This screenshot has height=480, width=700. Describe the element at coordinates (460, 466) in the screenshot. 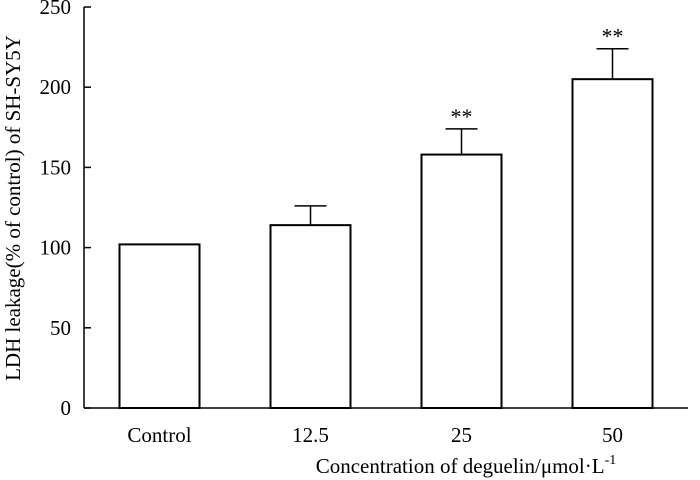

I see `x-axis-title-text: Concentration of deguelin/μmol·L` at that location.